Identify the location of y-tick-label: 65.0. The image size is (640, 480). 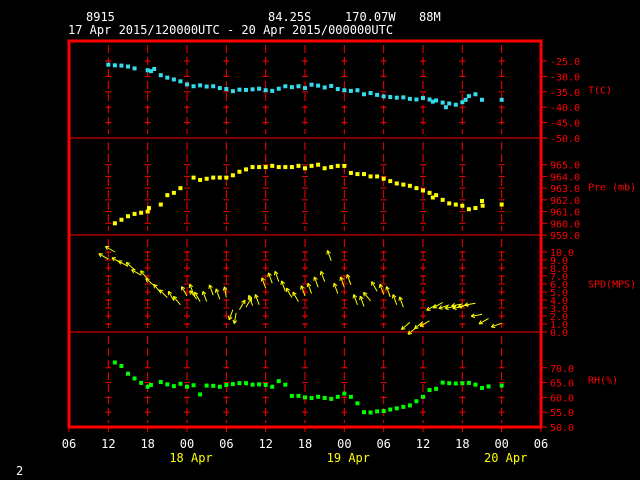
(562, 384).